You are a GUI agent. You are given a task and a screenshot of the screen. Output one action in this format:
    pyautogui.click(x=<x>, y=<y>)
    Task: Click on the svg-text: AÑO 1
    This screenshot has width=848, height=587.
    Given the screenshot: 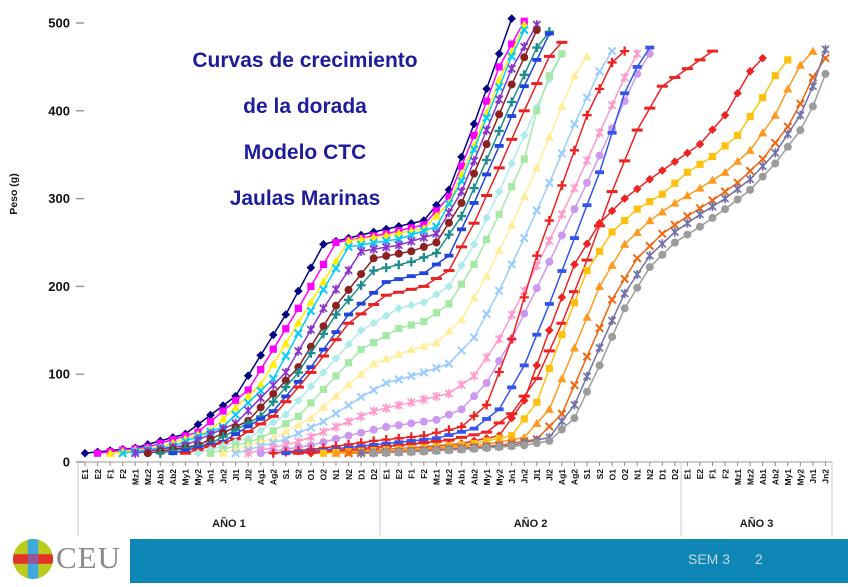 What is the action you would take?
    pyautogui.click(x=229, y=523)
    